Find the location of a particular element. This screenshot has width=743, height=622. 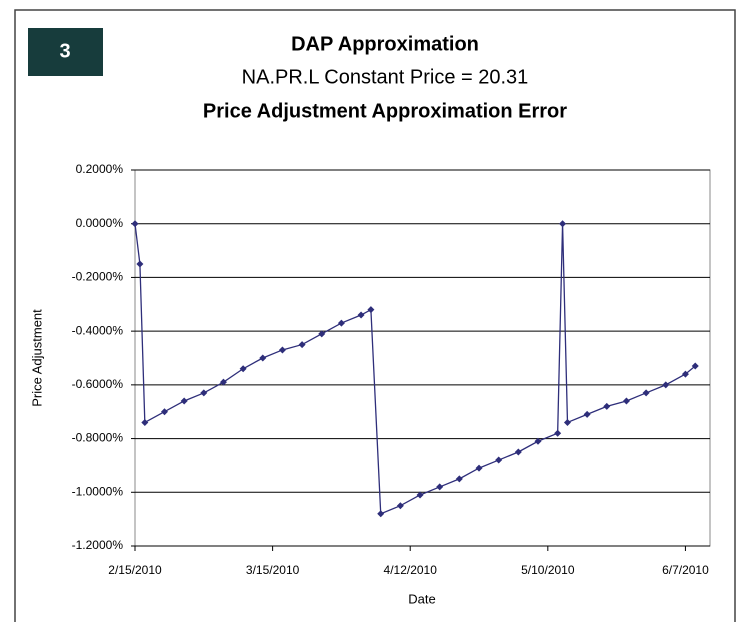

y-tick-label: -0.4000% is located at coordinates (98, 330).